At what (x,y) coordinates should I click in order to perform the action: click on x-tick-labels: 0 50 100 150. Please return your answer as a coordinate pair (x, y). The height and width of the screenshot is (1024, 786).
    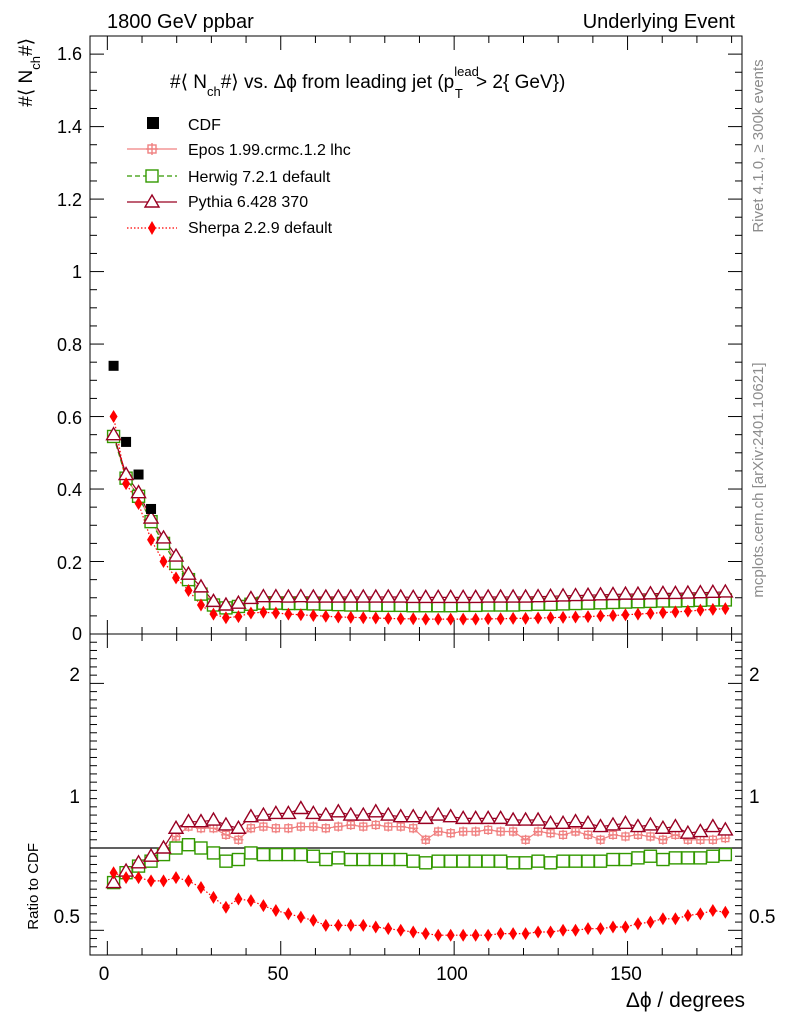
    Looking at the image, I should click on (370, 974).